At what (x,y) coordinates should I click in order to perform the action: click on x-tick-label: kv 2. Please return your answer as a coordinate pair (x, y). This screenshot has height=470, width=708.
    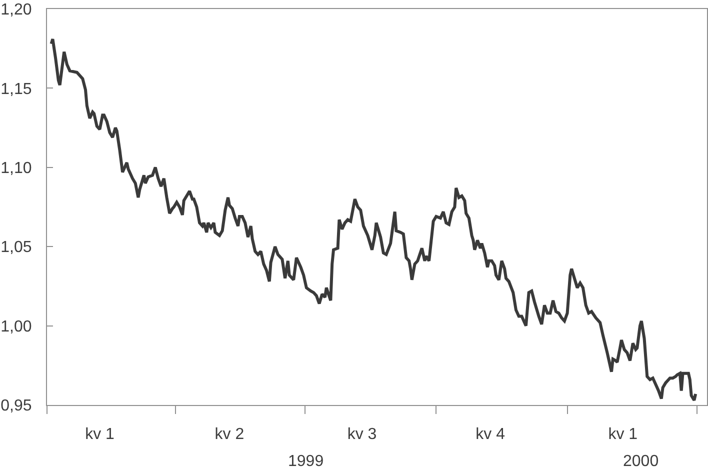
    Looking at the image, I should click on (229, 435).